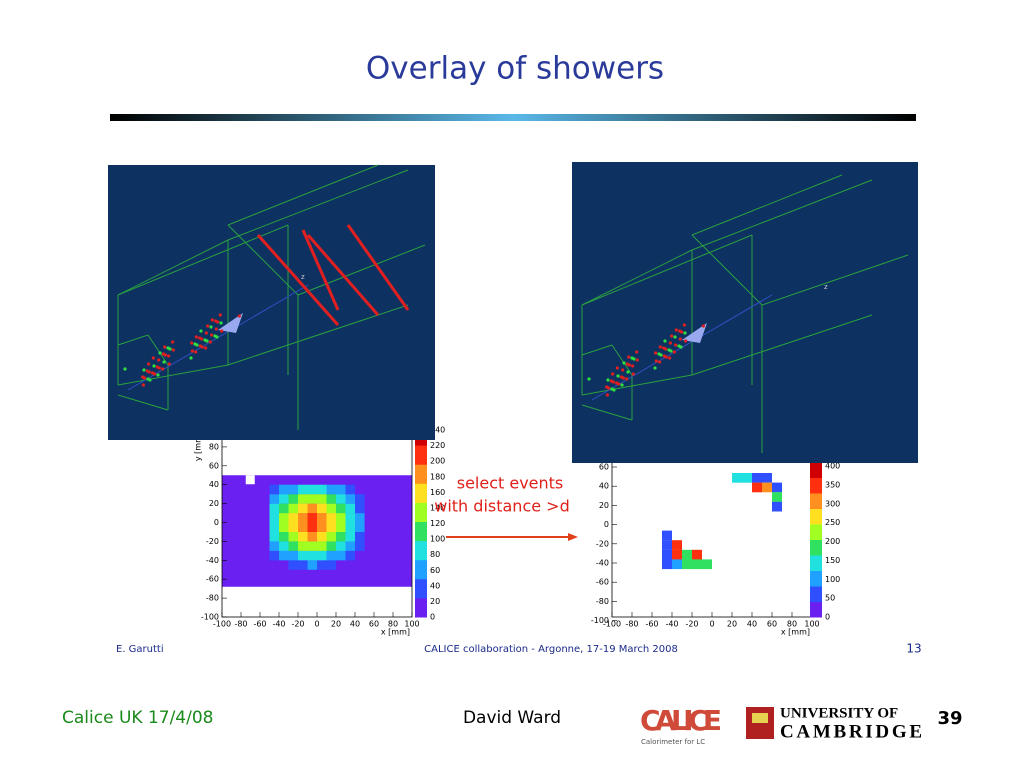  Describe the element at coordinates (711, 624) in the screenshot. I see `x-tick-label: 0` at that location.